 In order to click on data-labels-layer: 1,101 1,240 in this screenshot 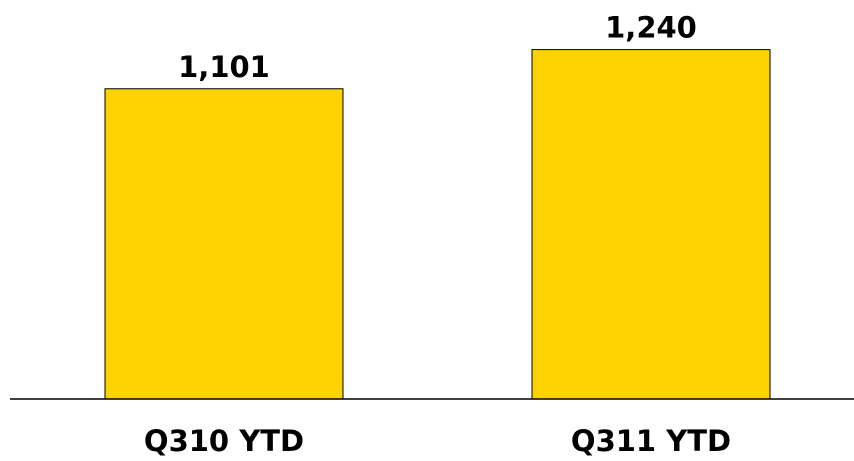, I will do `click(437, 47)`.